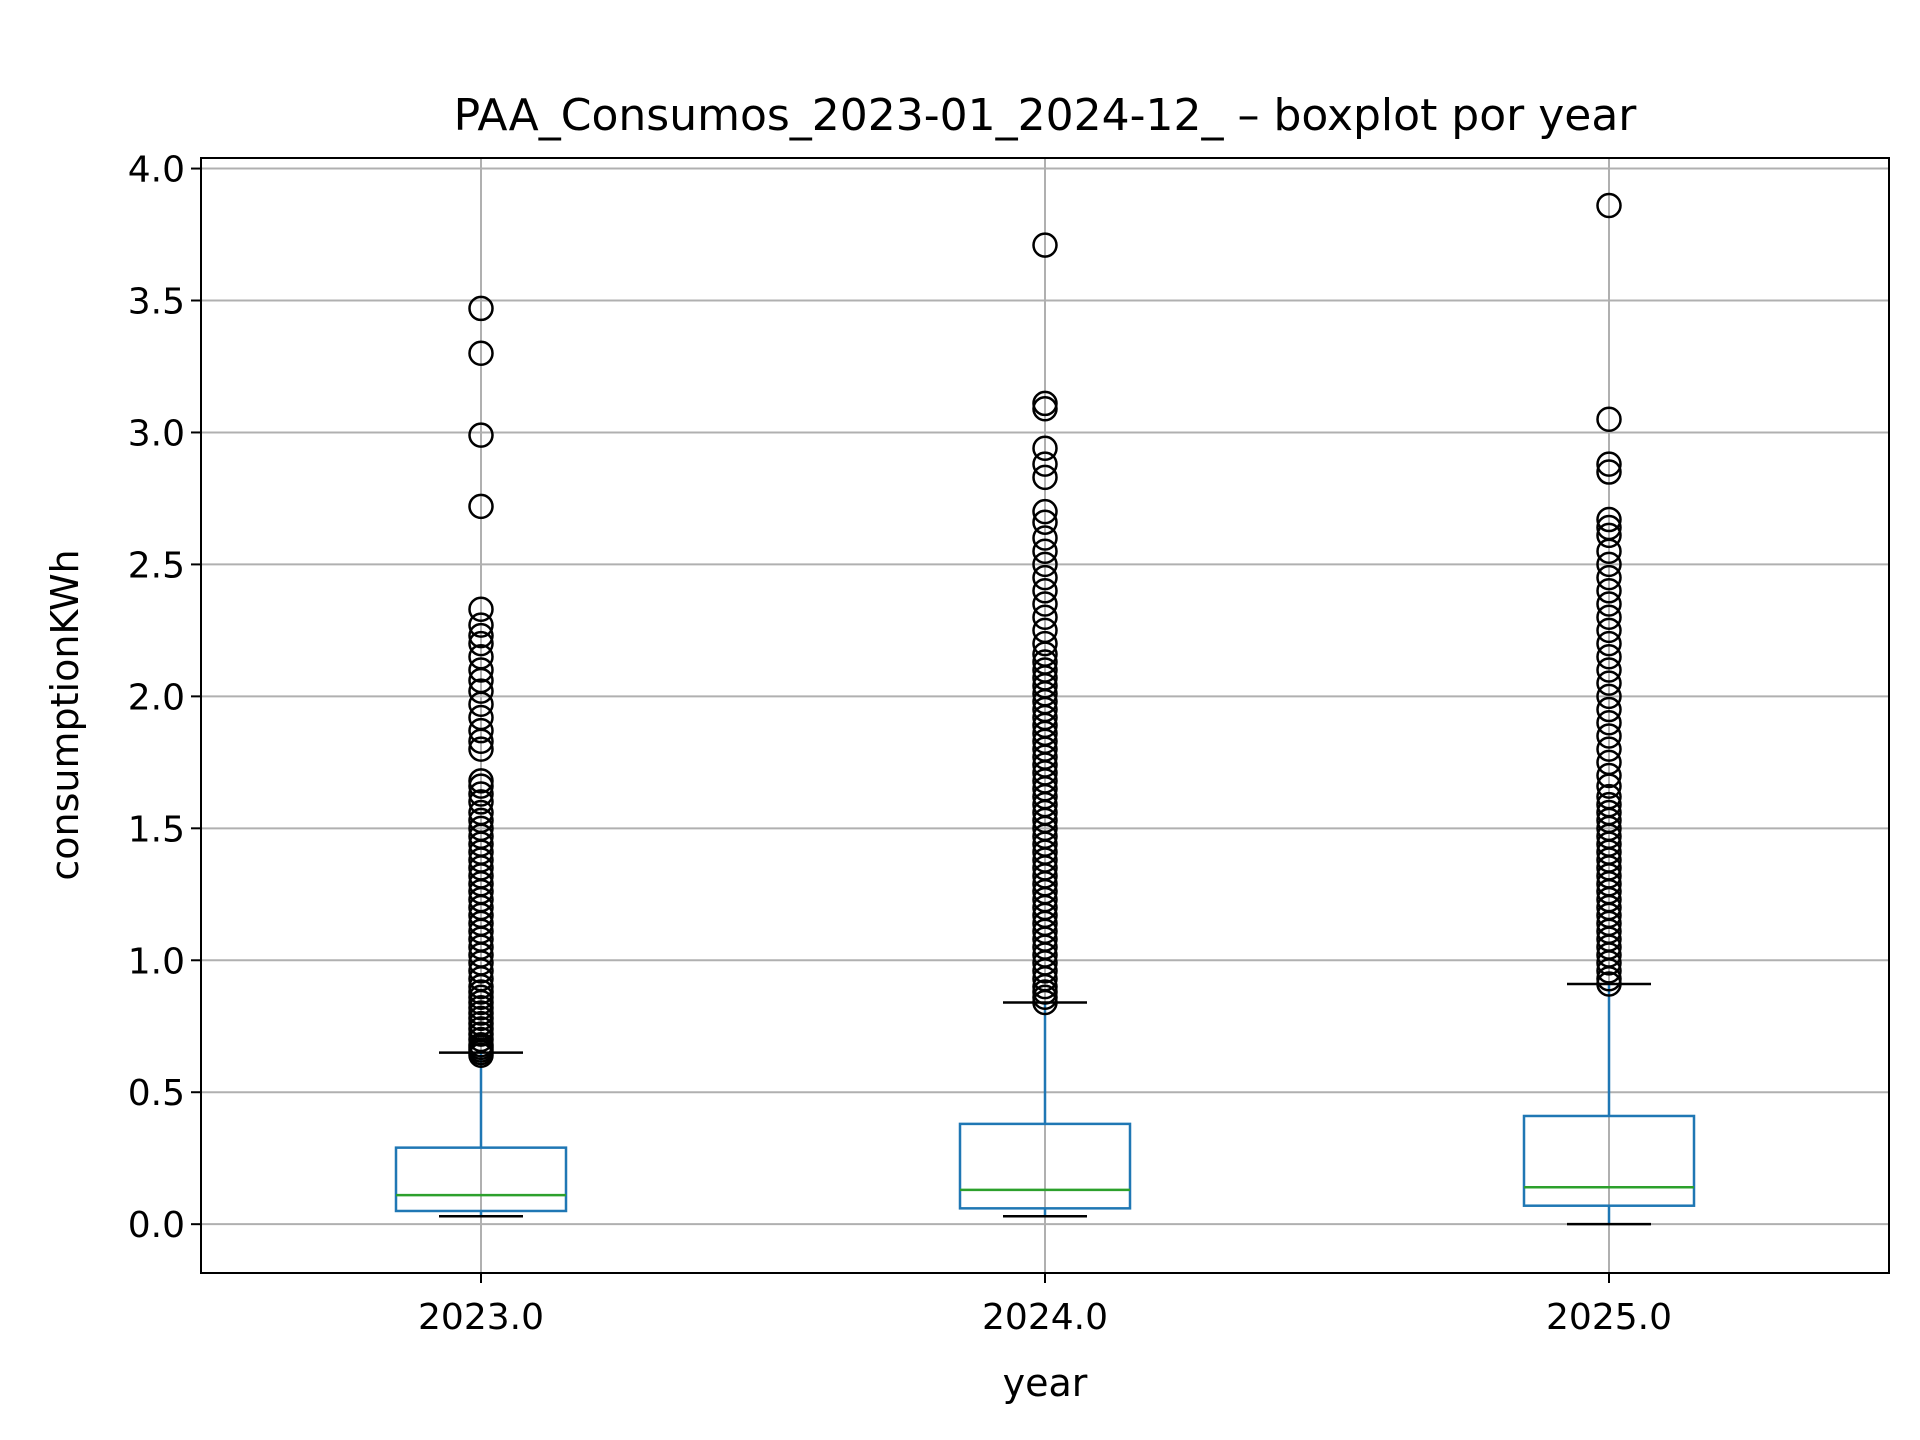 The height and width of the screenshot is (1440, 1920). I want to click on x-axis-label: year, so click(1045, 1383).